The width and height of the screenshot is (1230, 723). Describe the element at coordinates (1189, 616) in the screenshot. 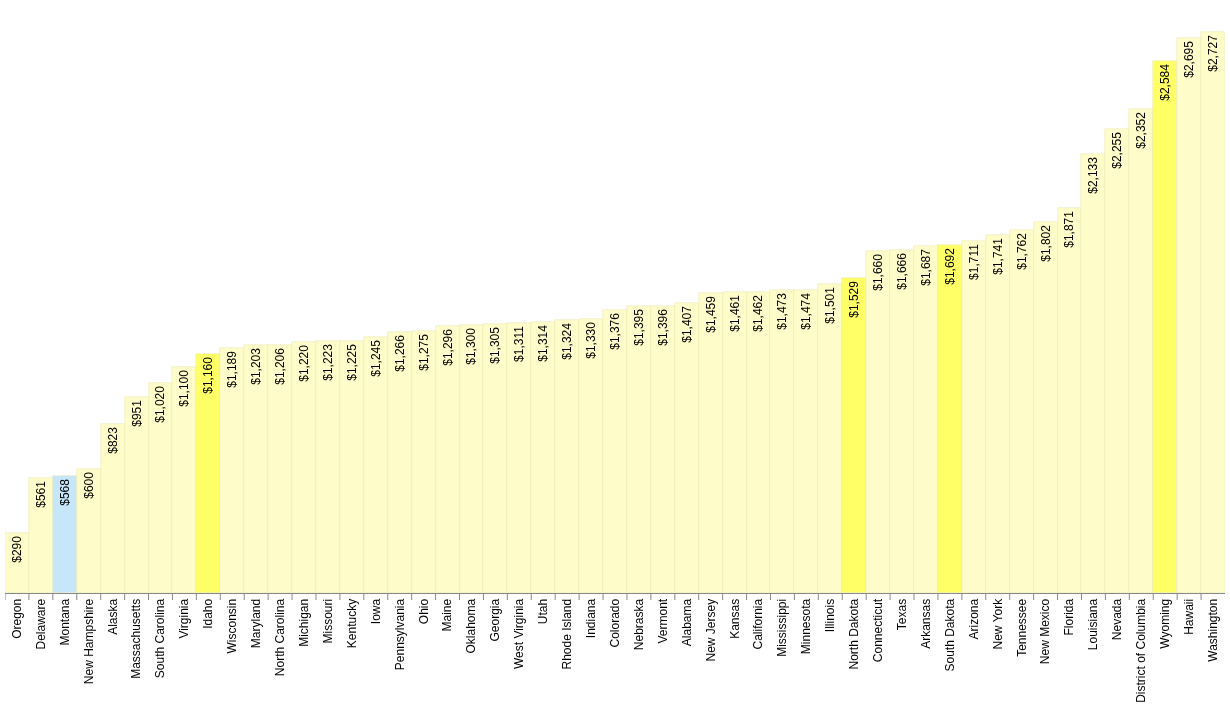

I see `x-tick-label: Hawaii` at that location.